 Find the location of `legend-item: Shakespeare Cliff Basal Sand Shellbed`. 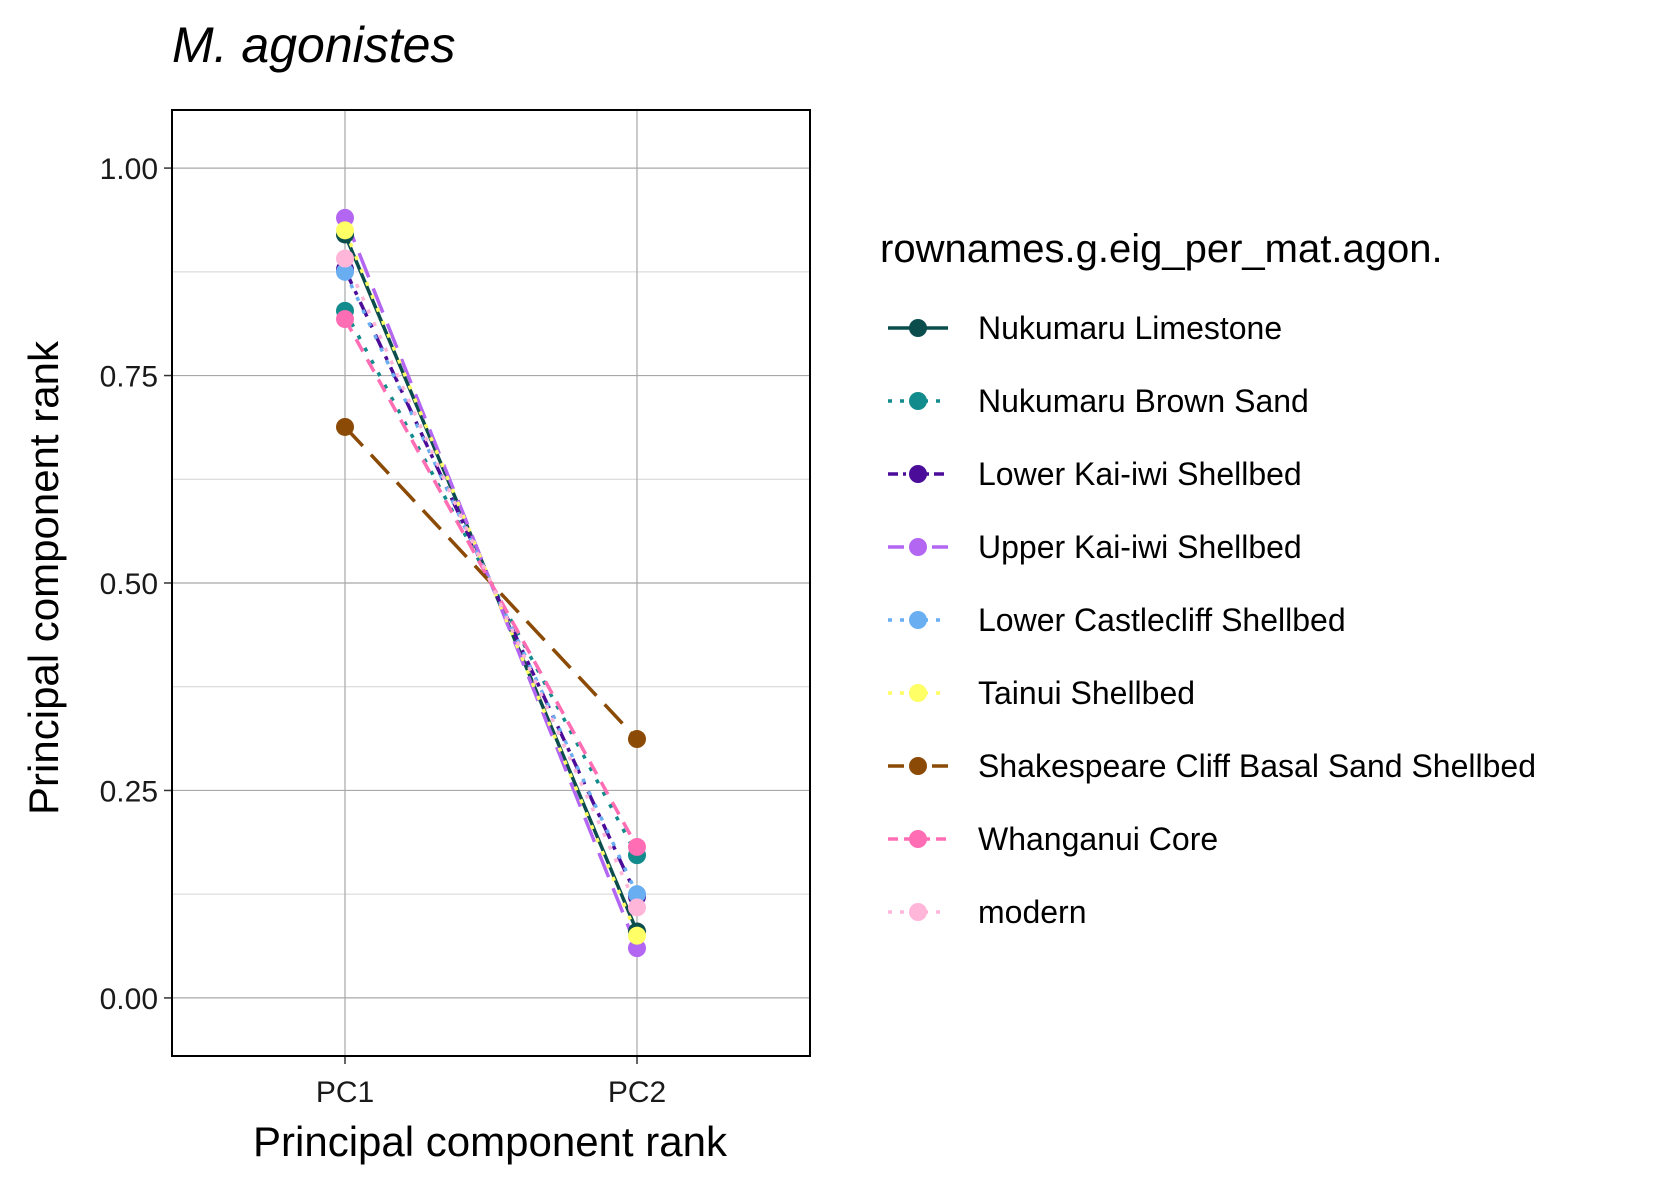

legend-item: Shakespeare Cliff Basal Sand Shellbed is located at coordinates (1212, 766).